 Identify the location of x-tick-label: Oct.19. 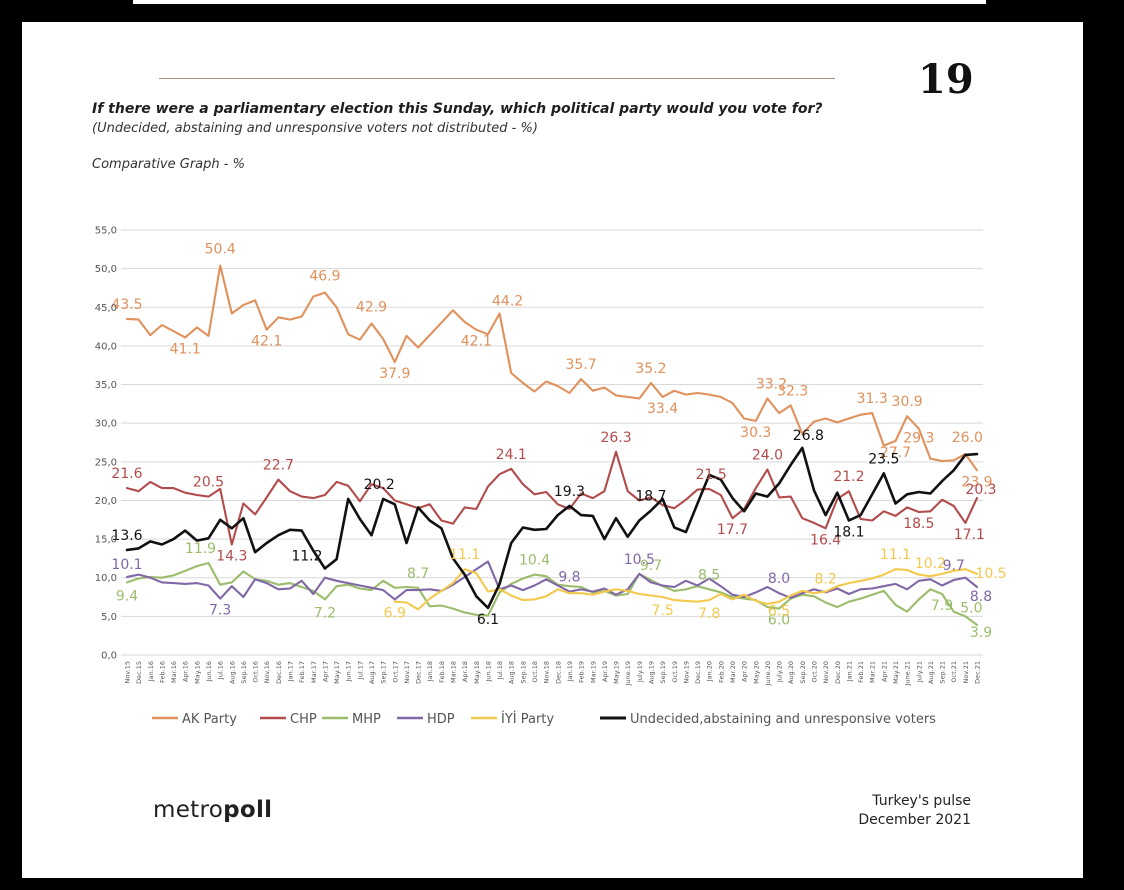
(675, 672).